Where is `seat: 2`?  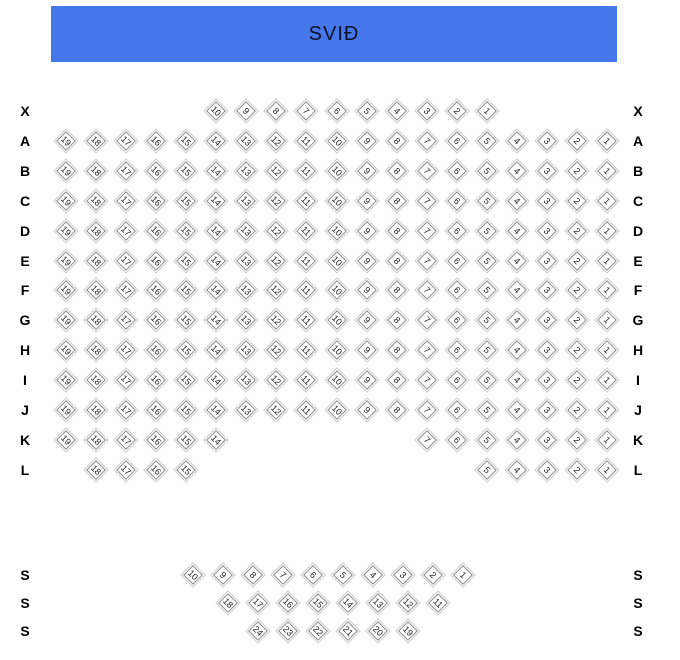 seat: 2 is located at coordinates (577, 320).